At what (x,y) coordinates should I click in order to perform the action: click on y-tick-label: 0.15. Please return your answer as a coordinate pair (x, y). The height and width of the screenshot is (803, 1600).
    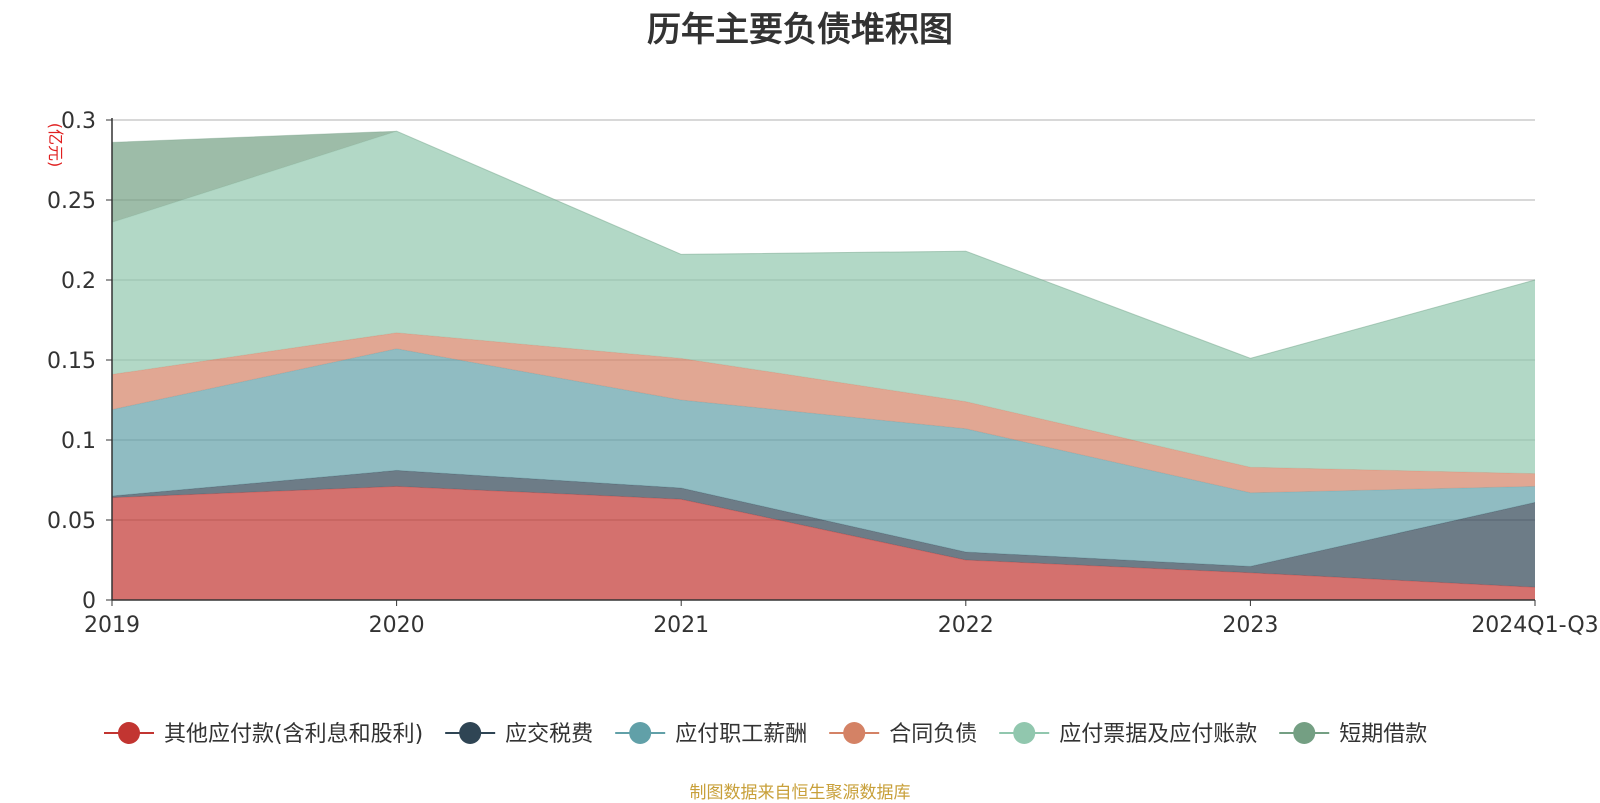
    Looking at the image, I should click on (71, 361).